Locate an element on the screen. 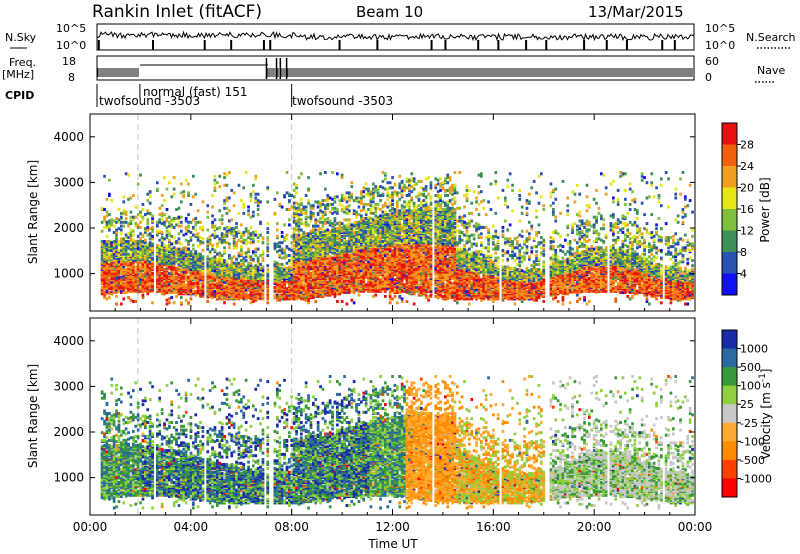 The image size is (800, 554). nave-tick-high: 60 is located at coordinates (712, 61).